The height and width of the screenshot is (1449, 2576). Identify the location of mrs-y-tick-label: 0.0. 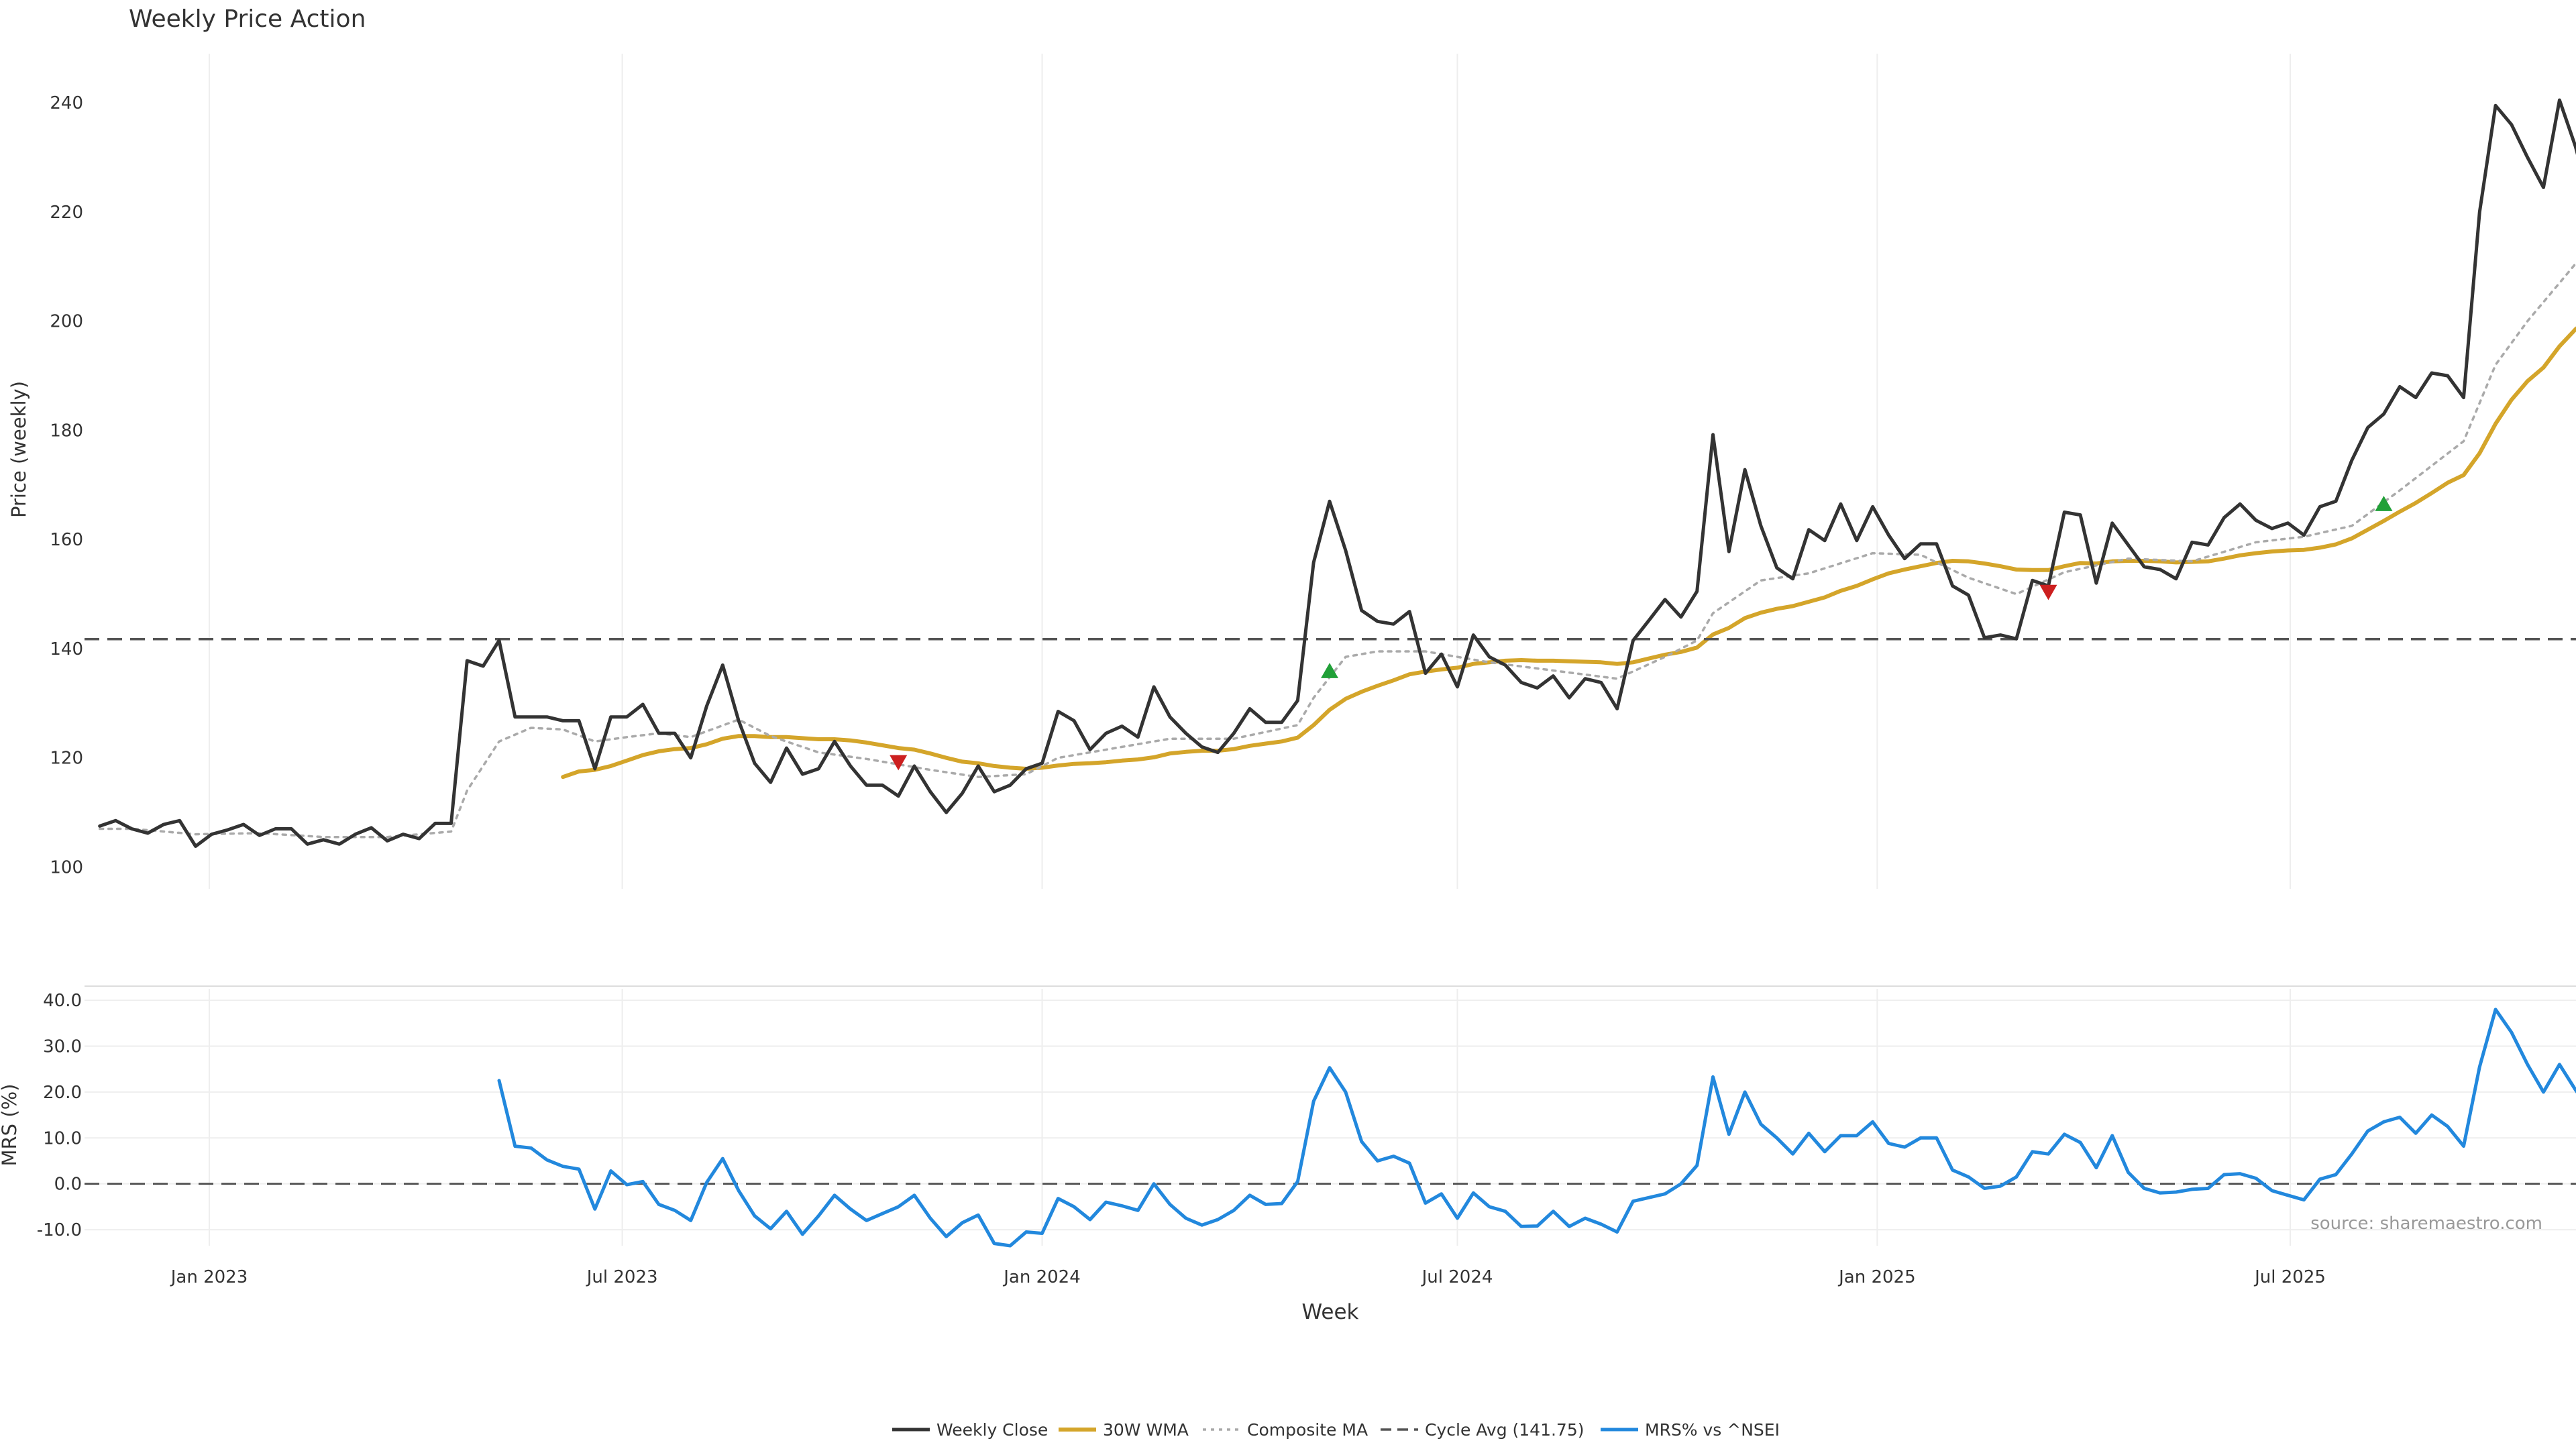
(68, 1185).